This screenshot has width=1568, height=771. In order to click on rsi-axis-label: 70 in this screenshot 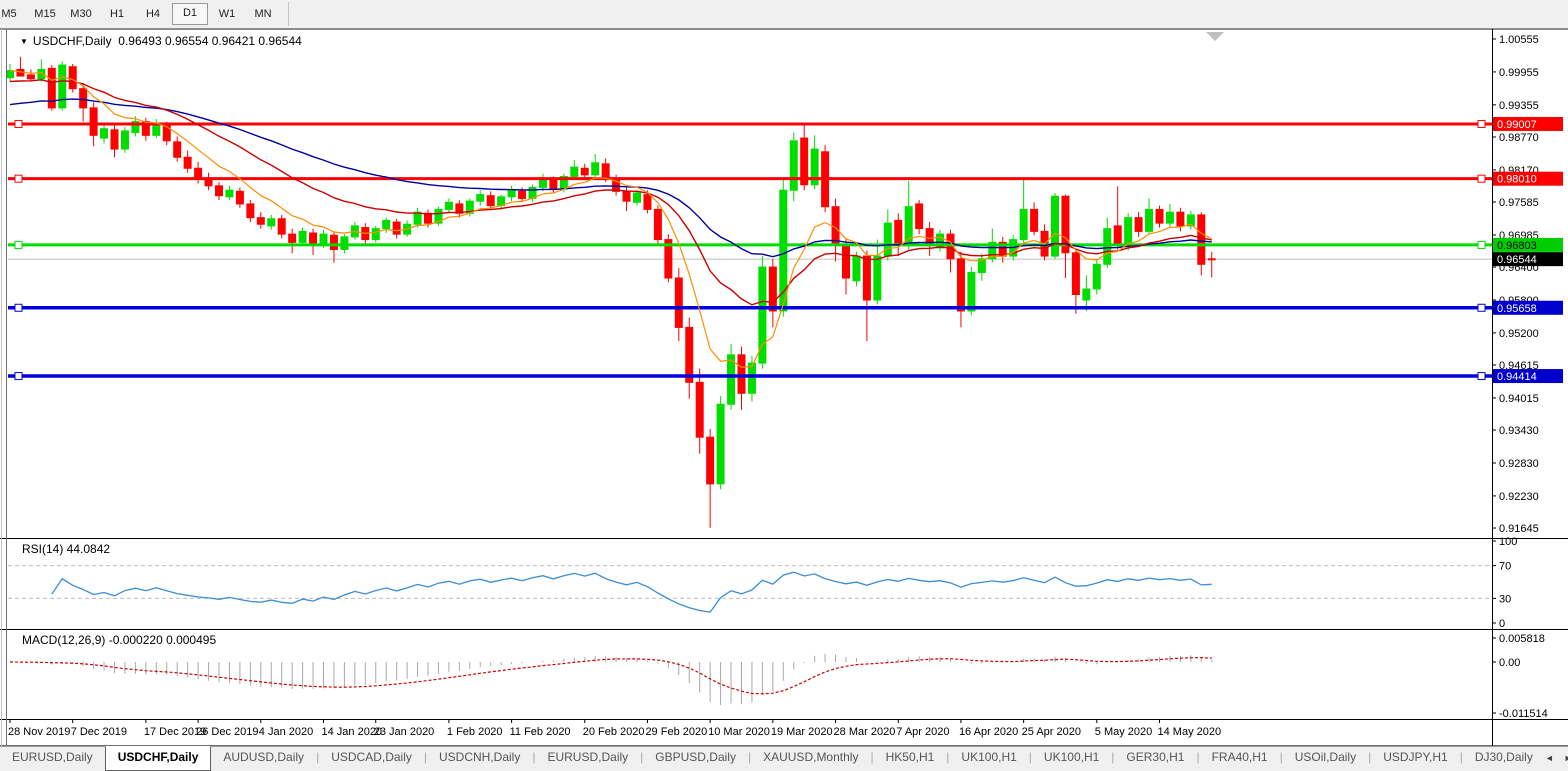, I will do `click(1505, 567)`.